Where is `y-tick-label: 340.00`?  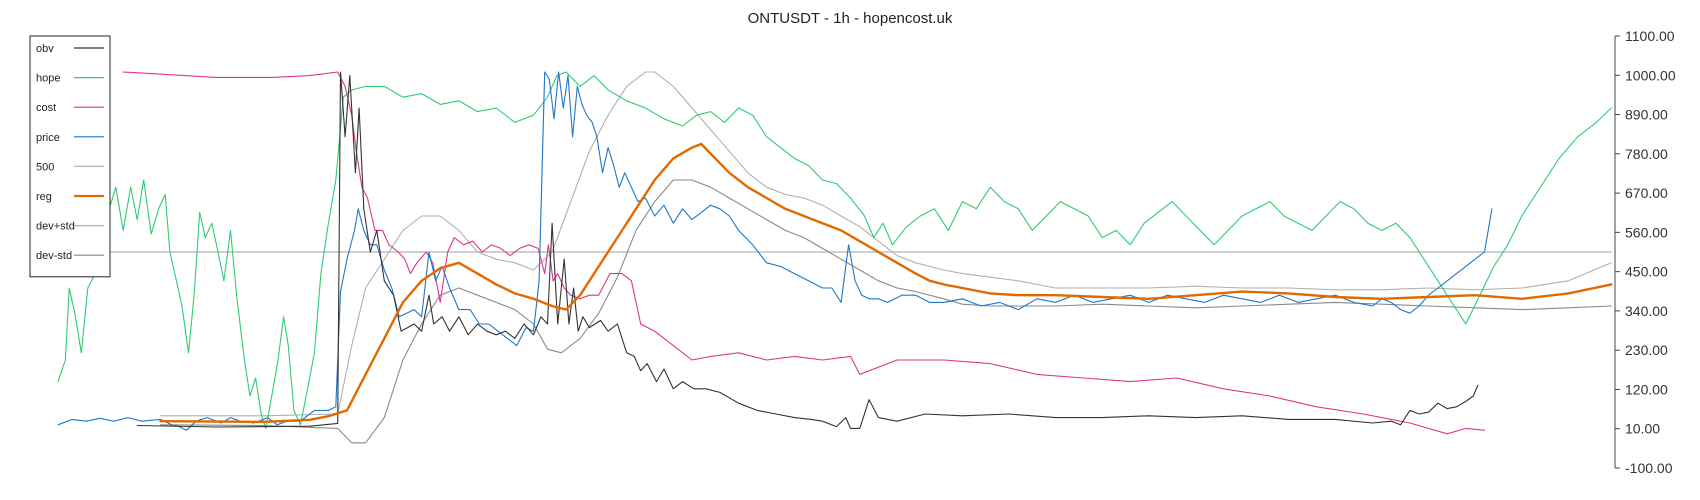
y-tick-label: 340.00 is located at coordinates (1646, 311).